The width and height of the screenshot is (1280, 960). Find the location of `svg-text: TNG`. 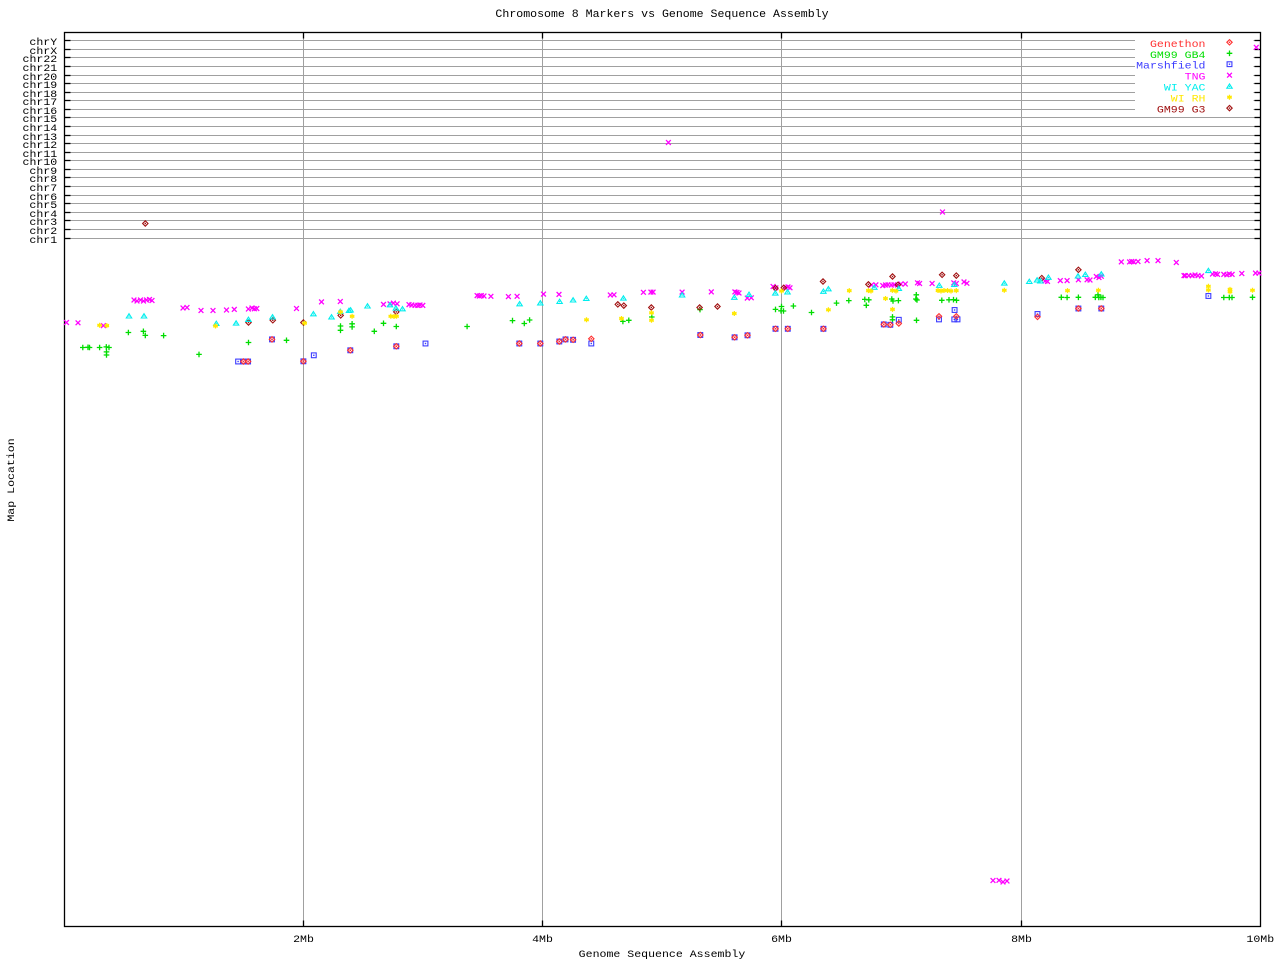

svg-text: TNG is located at coordinates (1195, 78).